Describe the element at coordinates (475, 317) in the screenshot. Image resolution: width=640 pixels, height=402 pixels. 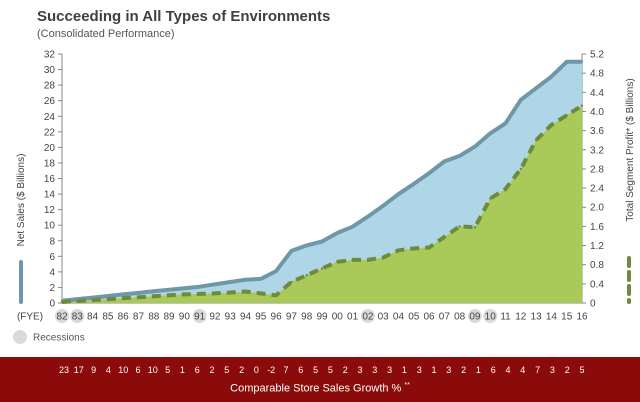
I see `x-tick-label: 09` at that location.